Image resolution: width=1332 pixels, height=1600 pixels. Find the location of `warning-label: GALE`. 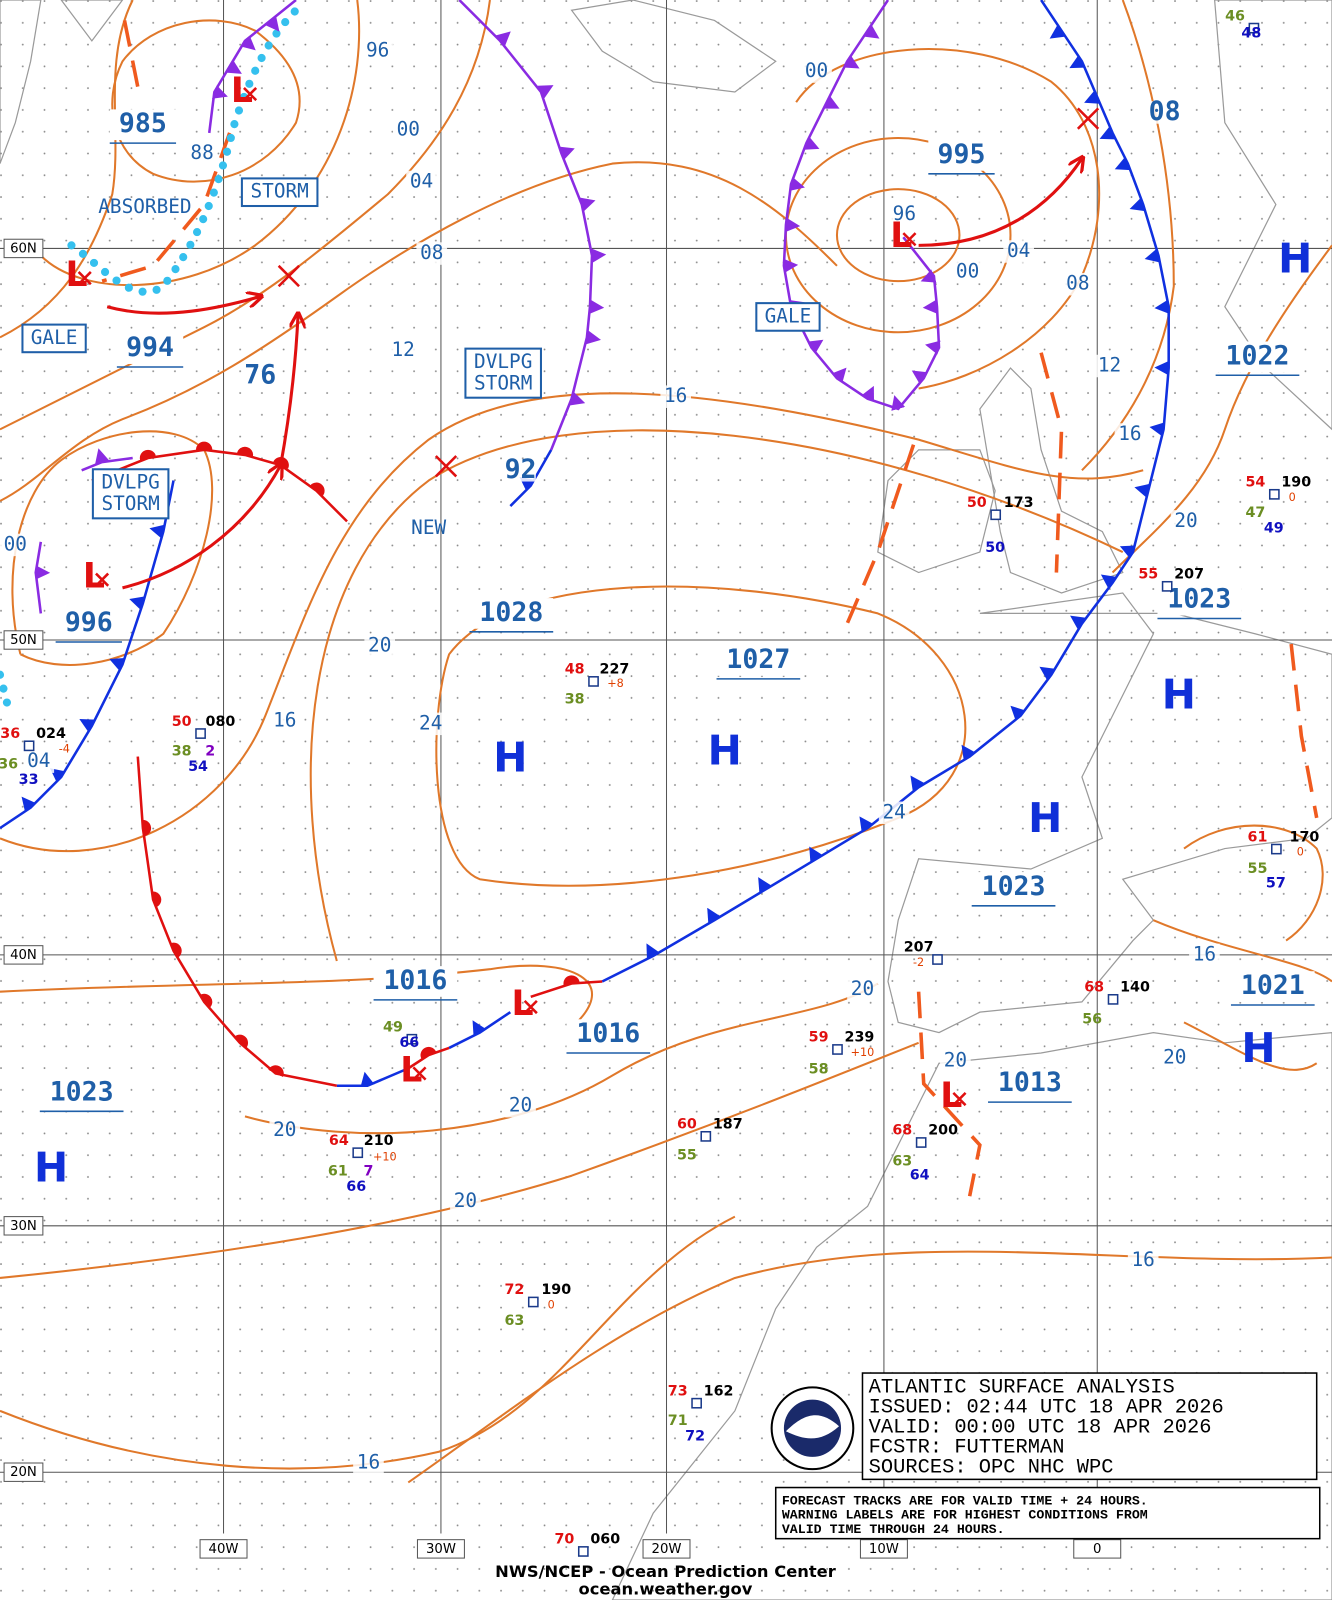

warning-label: GALE is located at coordinates (788, 315).